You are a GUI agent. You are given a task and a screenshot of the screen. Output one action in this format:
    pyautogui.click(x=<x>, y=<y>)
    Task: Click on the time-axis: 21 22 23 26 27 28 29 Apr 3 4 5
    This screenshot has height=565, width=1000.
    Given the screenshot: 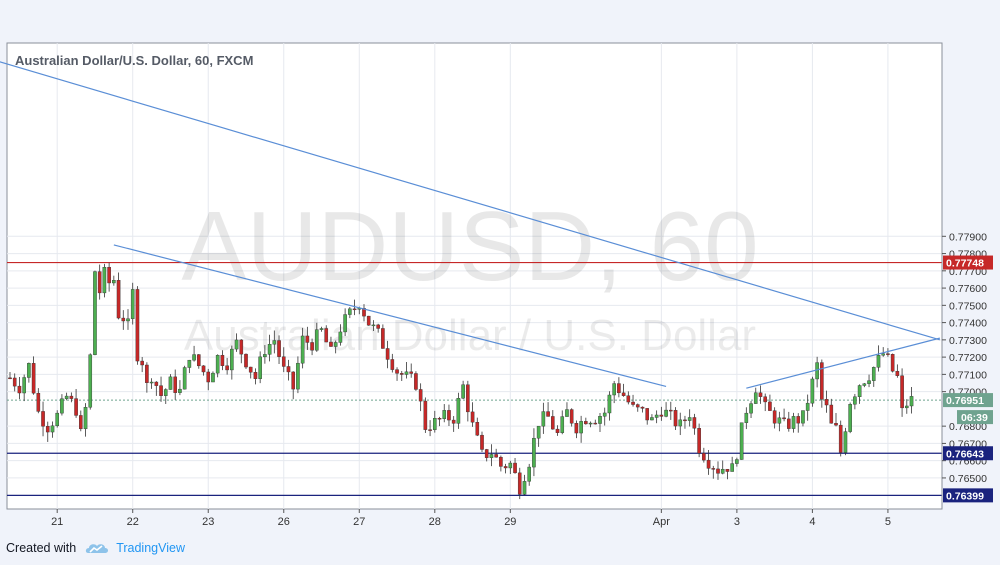 What is the action you would take?
    pyautogui.click(x=471, y=518)
    